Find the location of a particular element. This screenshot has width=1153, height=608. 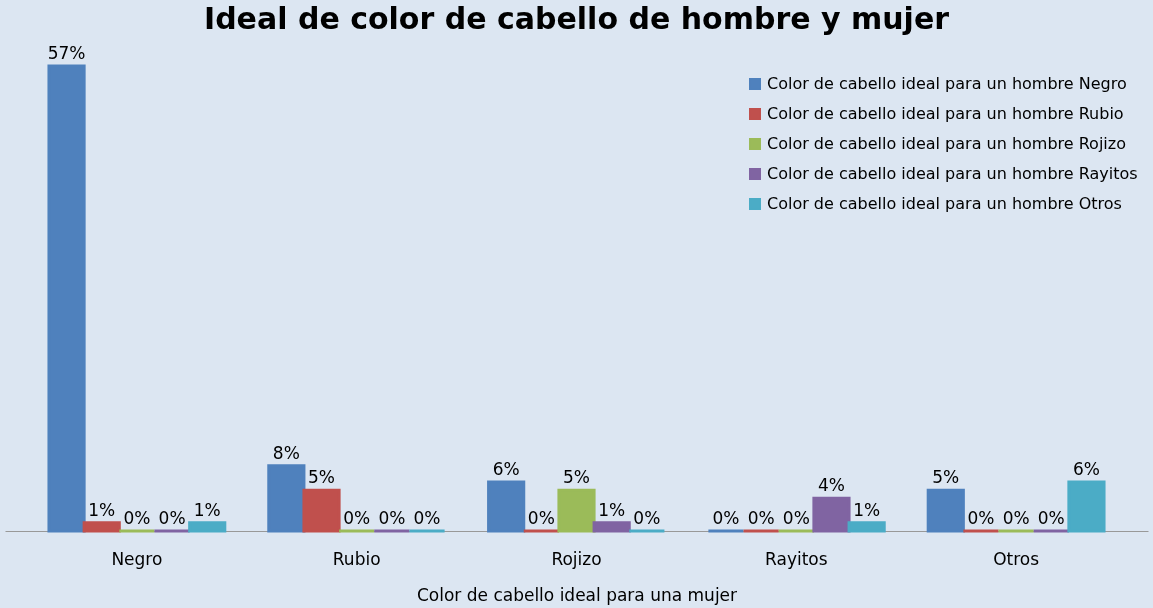

chart-title: Ideal de color de cabello de hombre y mujer is located at coordinates (576, 18).